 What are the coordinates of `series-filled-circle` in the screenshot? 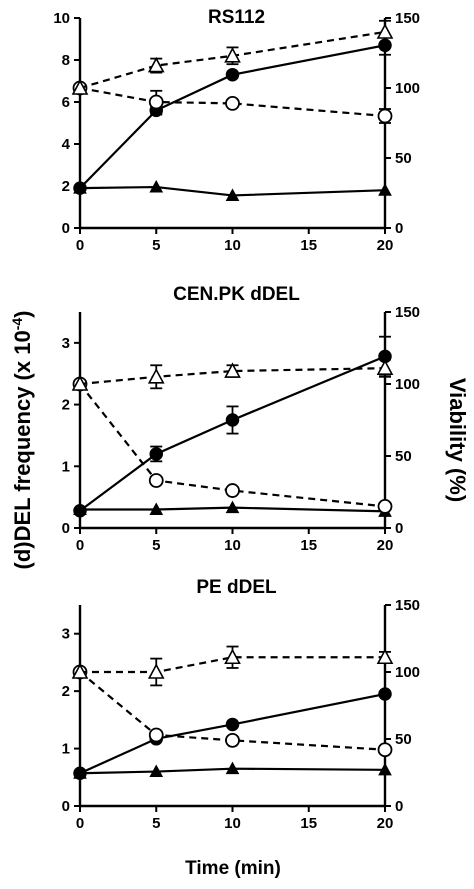 It's located at (232, 426).